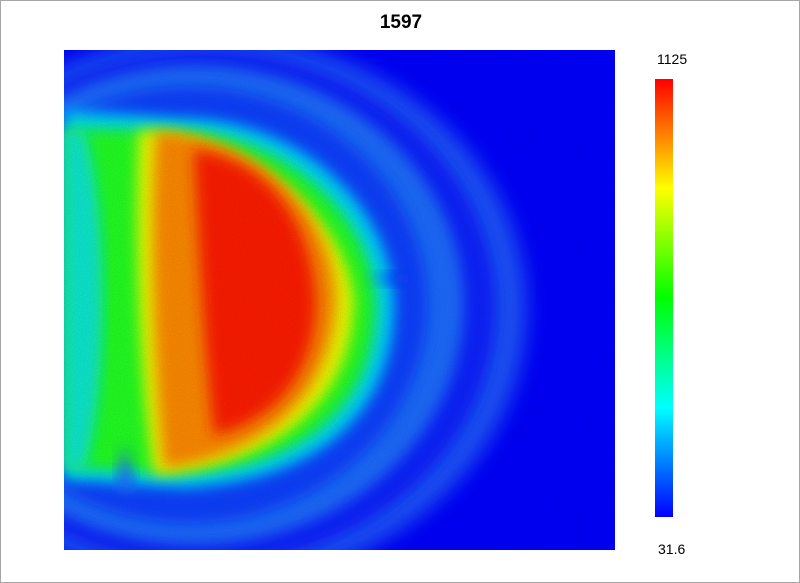  What do you see at coordinates (401, 22) in the screenshot?
I see `chart-title: 1597` at bounding box center [401, 22].